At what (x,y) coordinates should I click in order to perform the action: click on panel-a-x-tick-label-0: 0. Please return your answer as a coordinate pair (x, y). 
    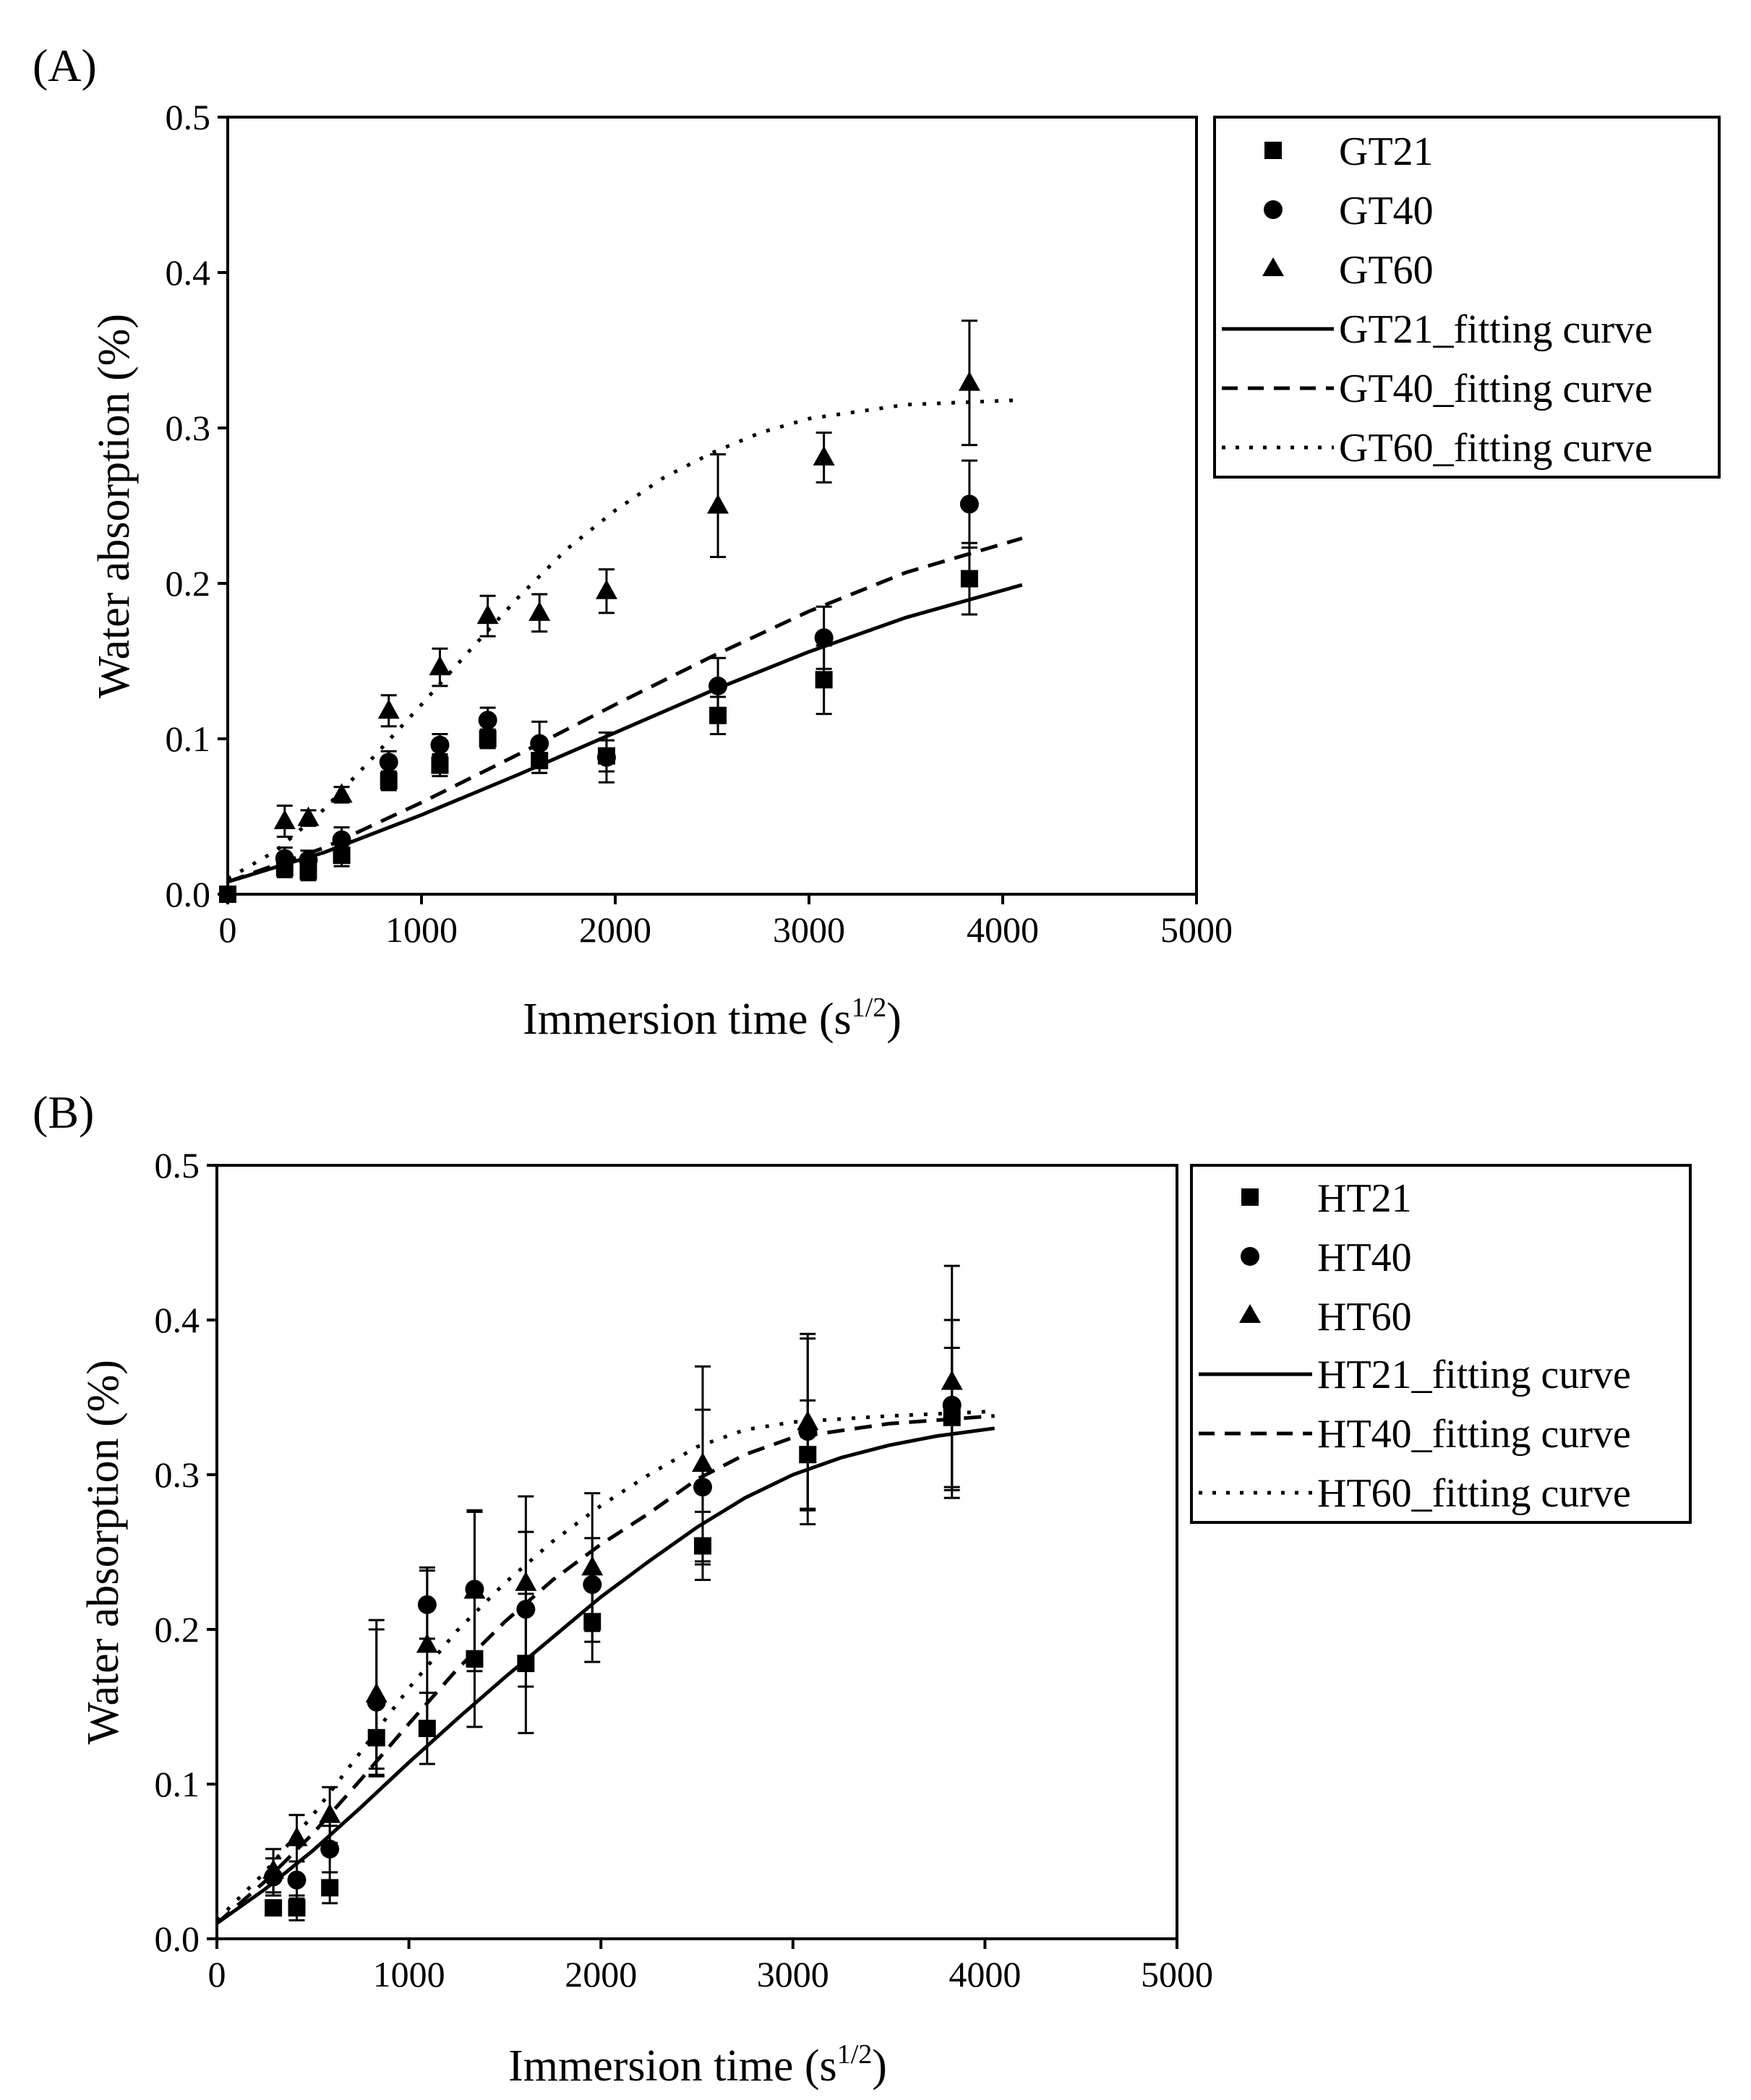
    Looking at the image, I should click on (228, 929).